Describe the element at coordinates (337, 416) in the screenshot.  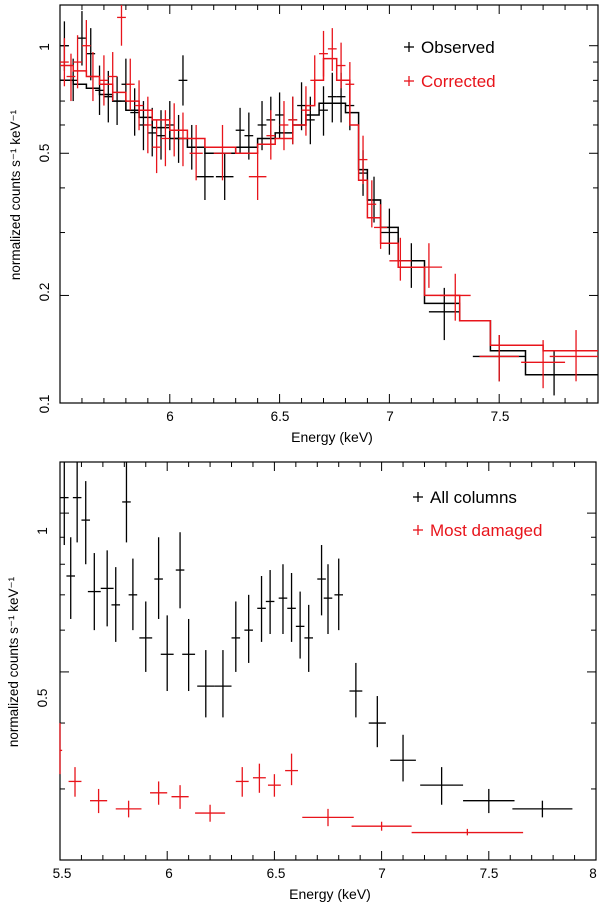
I see `top-x-tick-labels: 6 6.5 7 7.5` at that location.